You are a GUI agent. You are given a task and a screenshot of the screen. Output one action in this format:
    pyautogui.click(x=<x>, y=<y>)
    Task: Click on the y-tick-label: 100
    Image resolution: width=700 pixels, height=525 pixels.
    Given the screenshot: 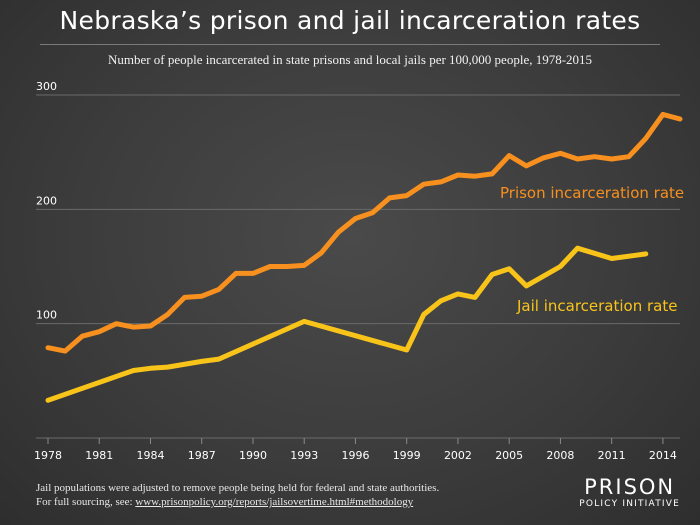 What is the action you would take?
    pyautogui.click(x=46, y=315)
    